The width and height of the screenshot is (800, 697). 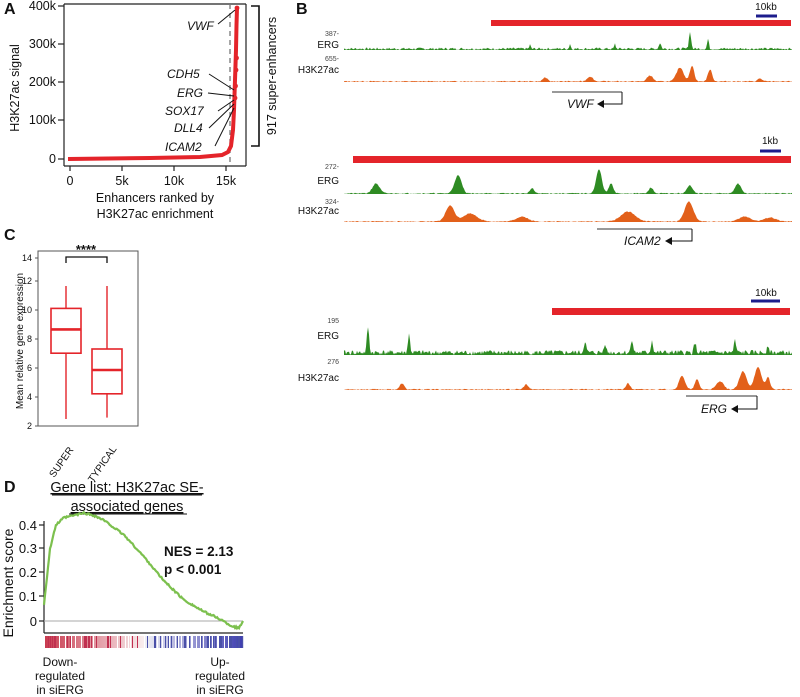 I want to click on panel-d-ytick-label: 0.4, so click(x=28, y=525).